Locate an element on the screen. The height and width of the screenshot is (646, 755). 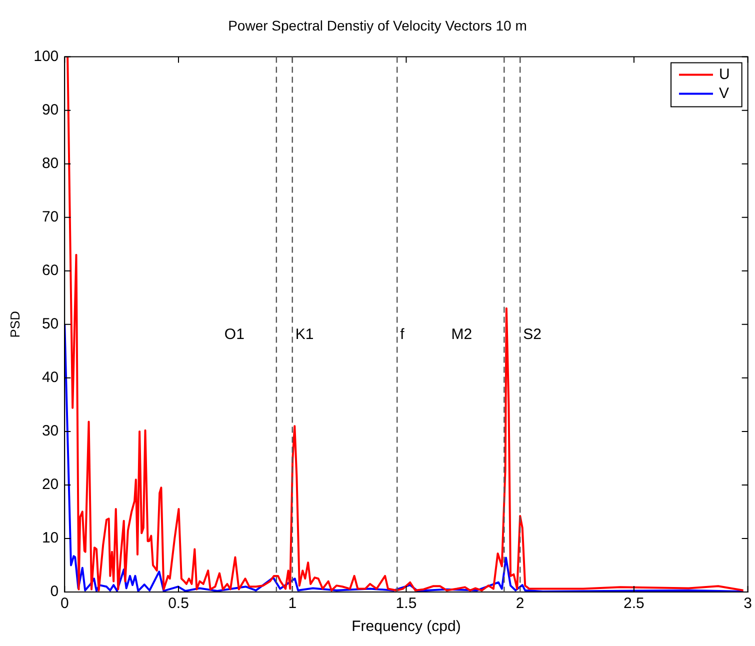
ref-line-label: O1 is located at coordinates (234, 335).